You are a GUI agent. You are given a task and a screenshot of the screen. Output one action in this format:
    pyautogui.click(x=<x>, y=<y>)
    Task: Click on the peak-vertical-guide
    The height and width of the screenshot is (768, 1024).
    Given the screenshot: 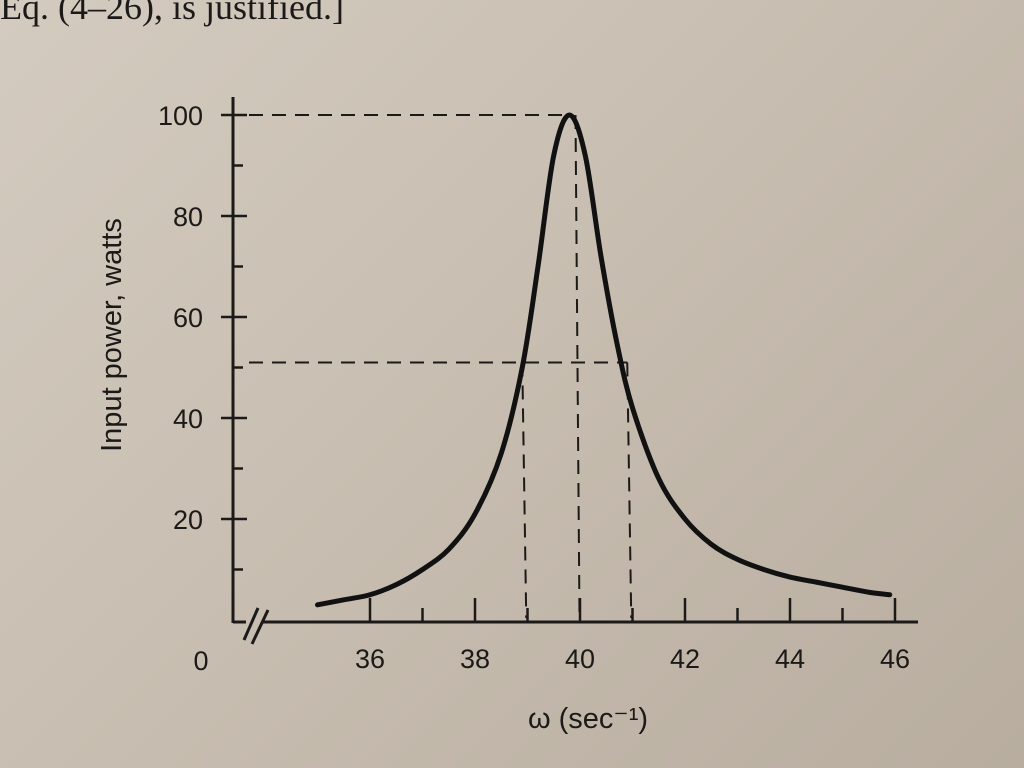 What is the action you would take?
    pyautogui.click(x=577, y=366)
    